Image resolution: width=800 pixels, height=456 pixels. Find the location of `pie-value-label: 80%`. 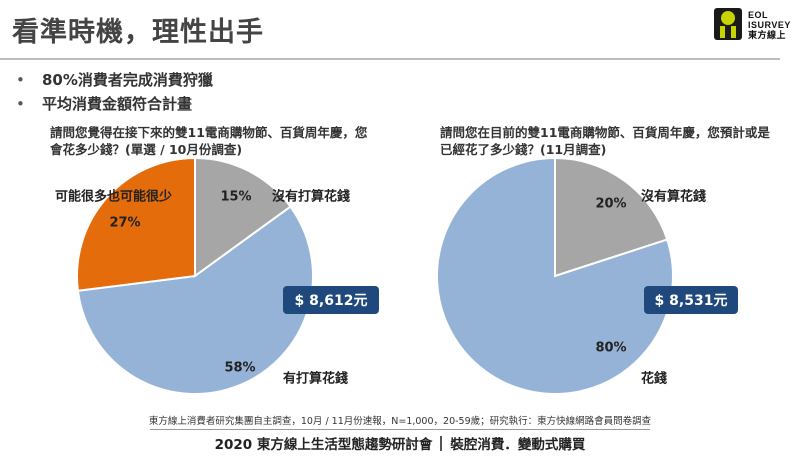

pie-value-label: 80% is located at coordinates (610, 348).